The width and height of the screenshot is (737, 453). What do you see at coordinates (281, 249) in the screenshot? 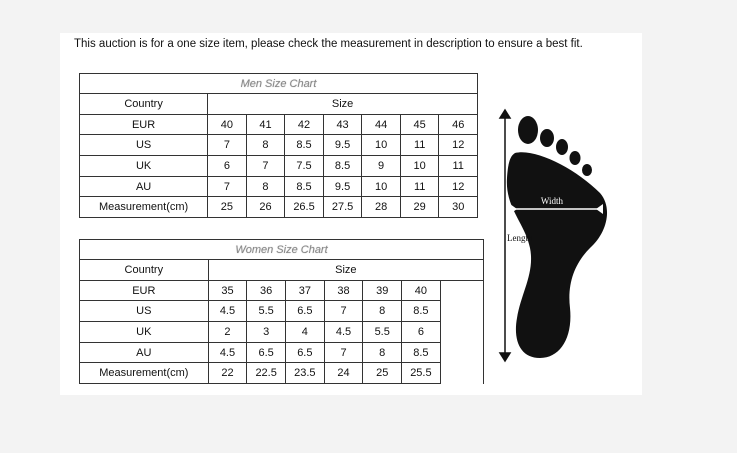
I see `chart-title: Women Size Chart` at bounding box center [281, 249].